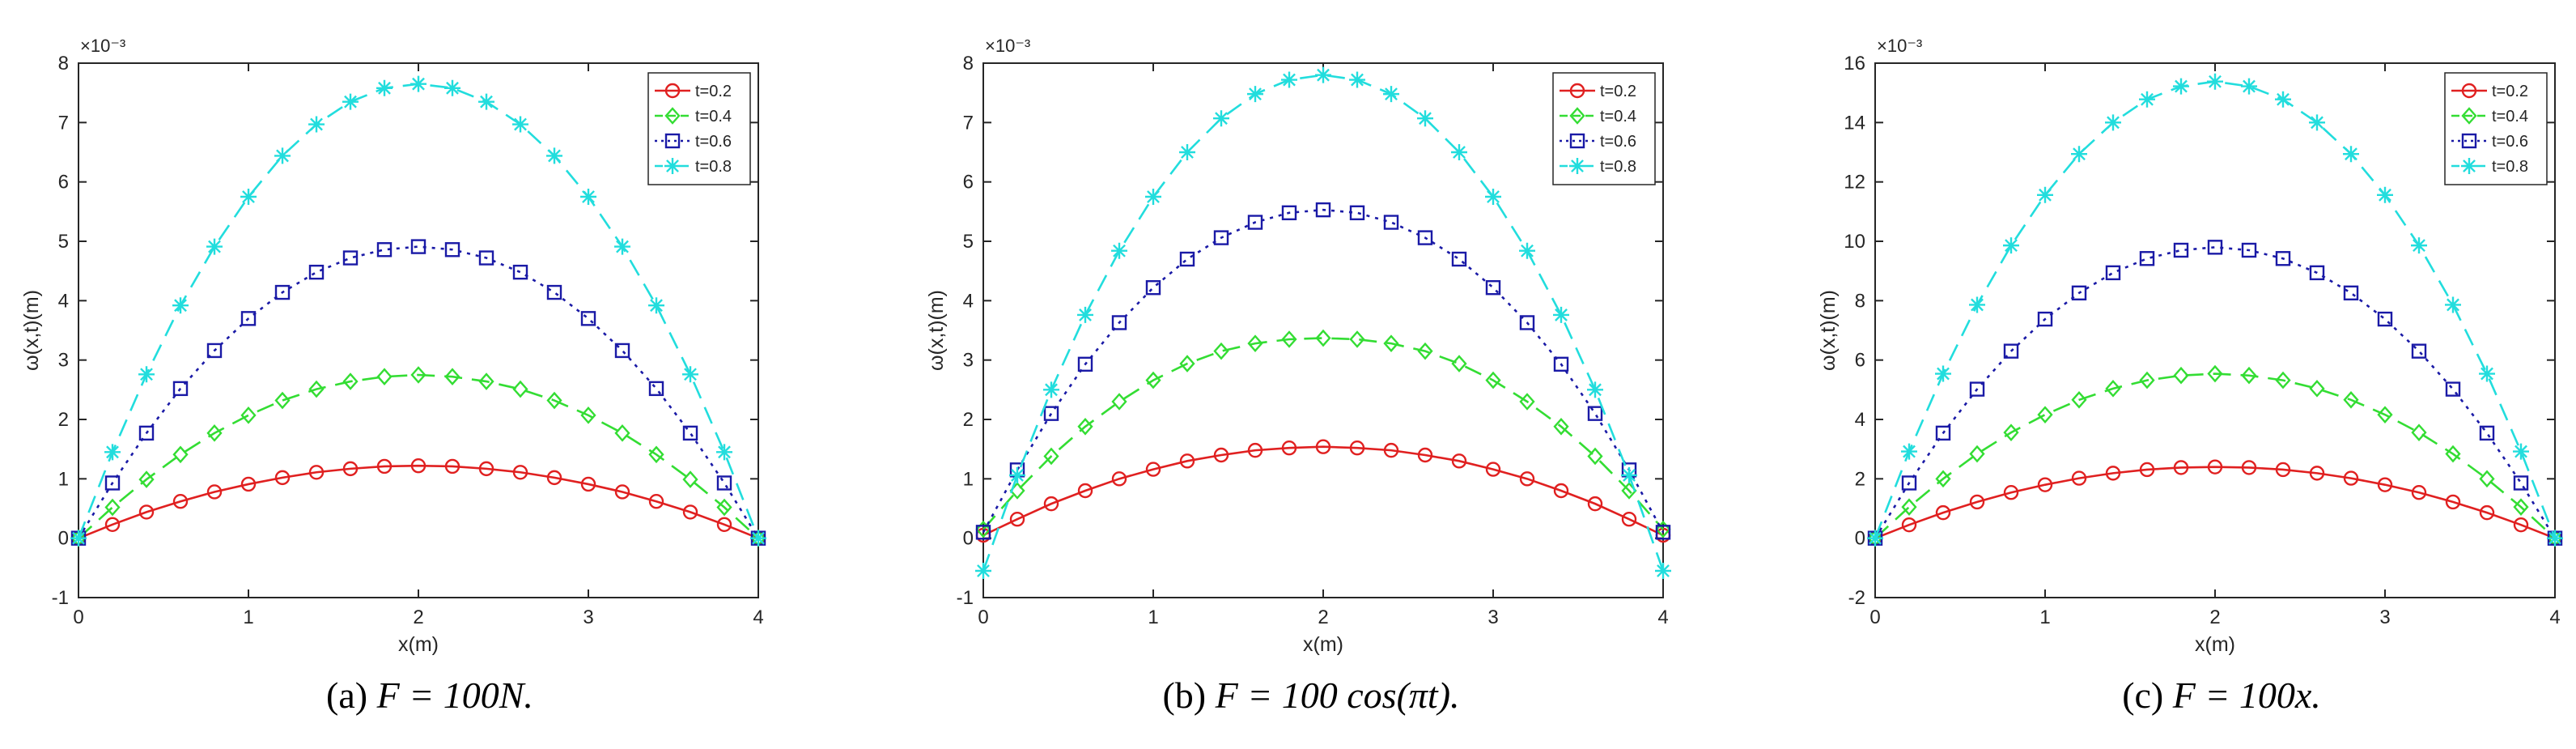 This screenshot has width=2576, height=749. I want to click on x-tick-label: 3, so click(588, 617).